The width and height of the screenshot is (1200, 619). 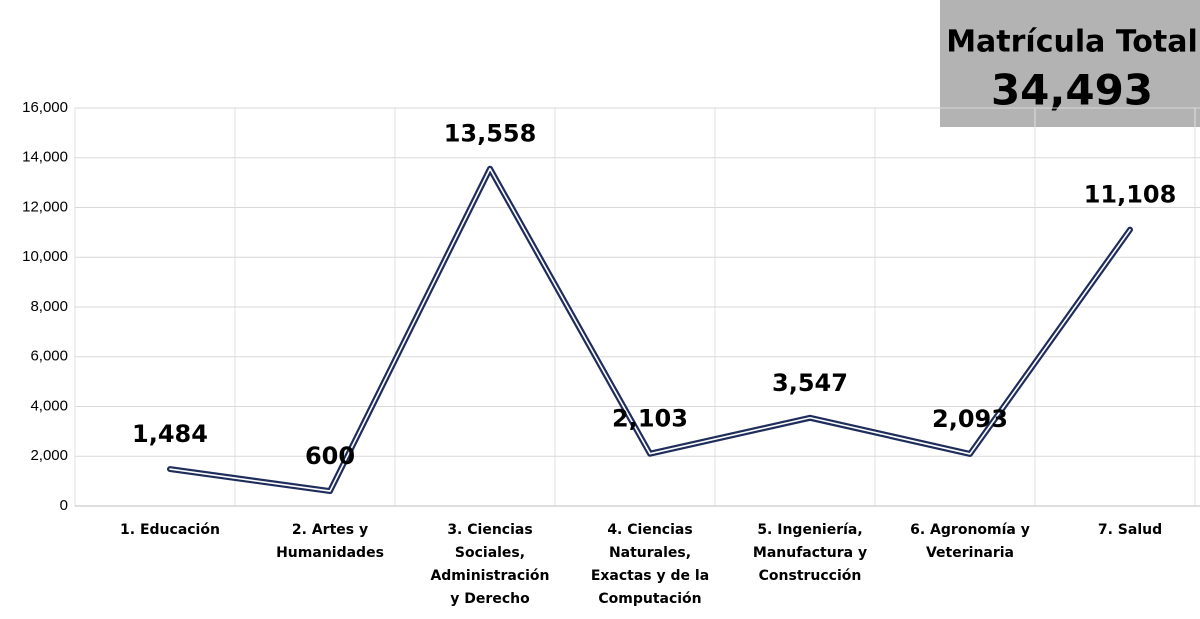 What do you see at coordinates (490, 134) in the screenshot?
I see `value-label: 13,558` at bounding box center [490, 134].